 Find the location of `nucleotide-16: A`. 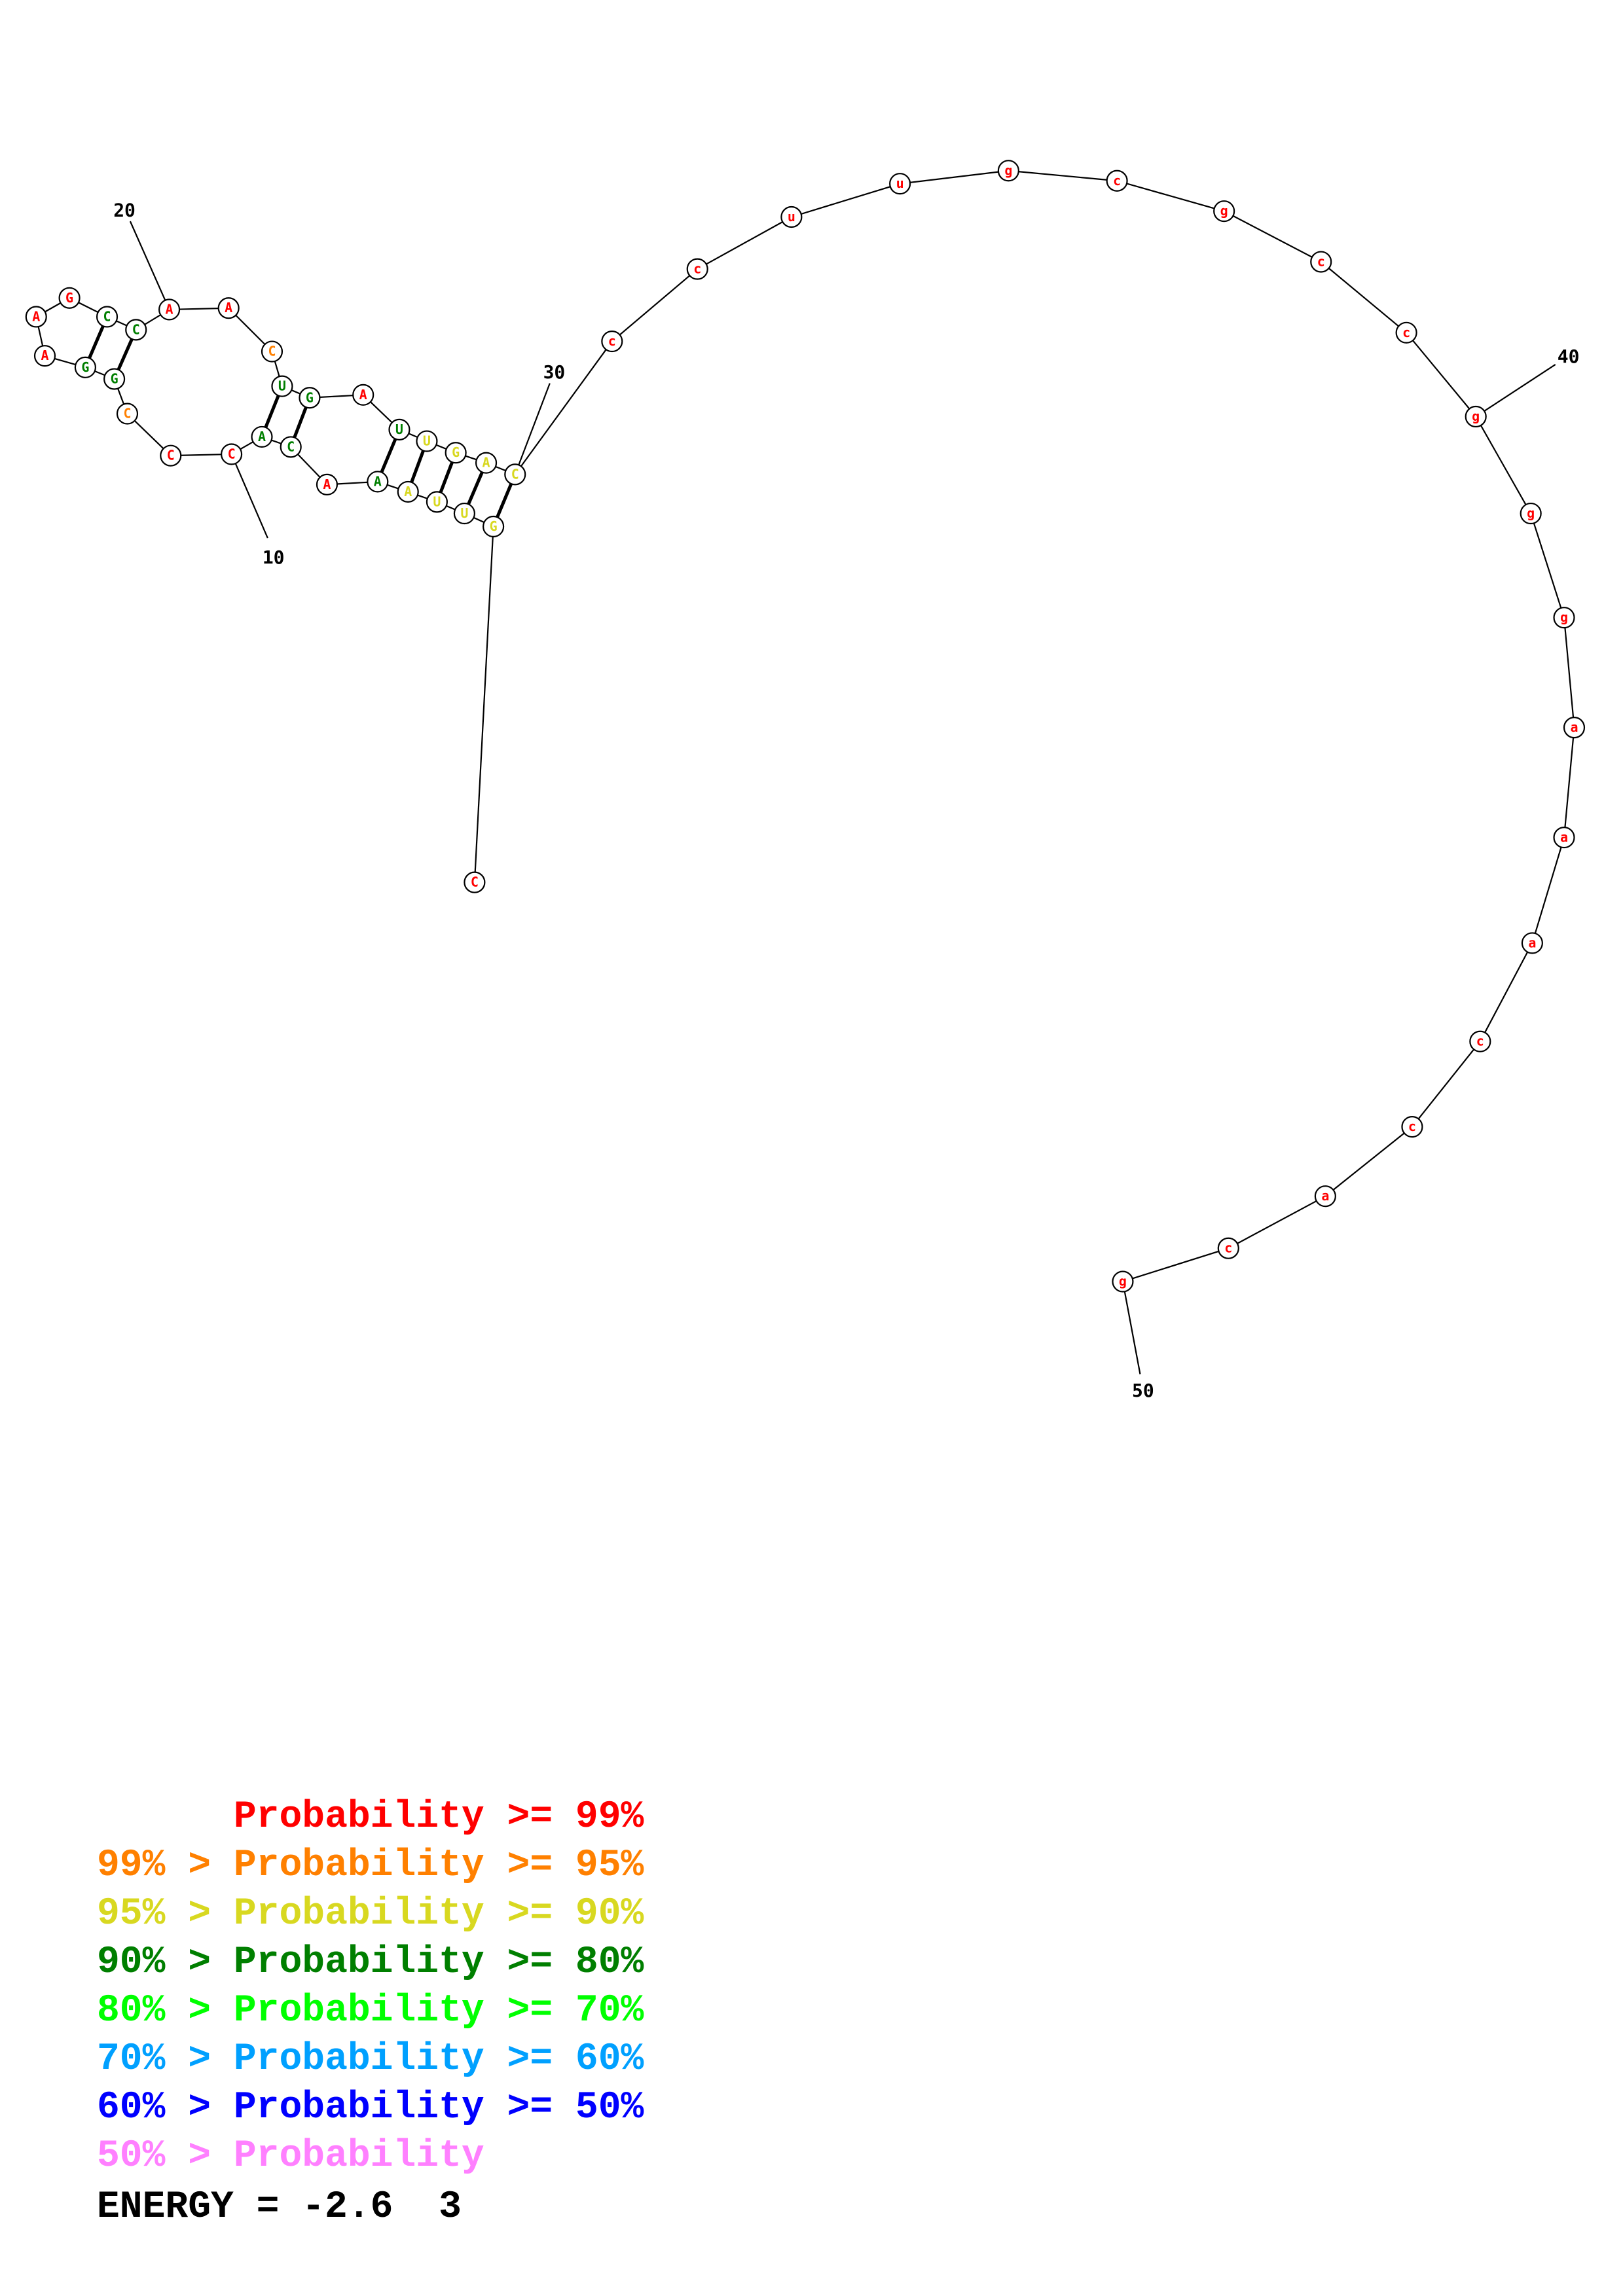

nucleotide-16: A is located at coordinates (36, 317).